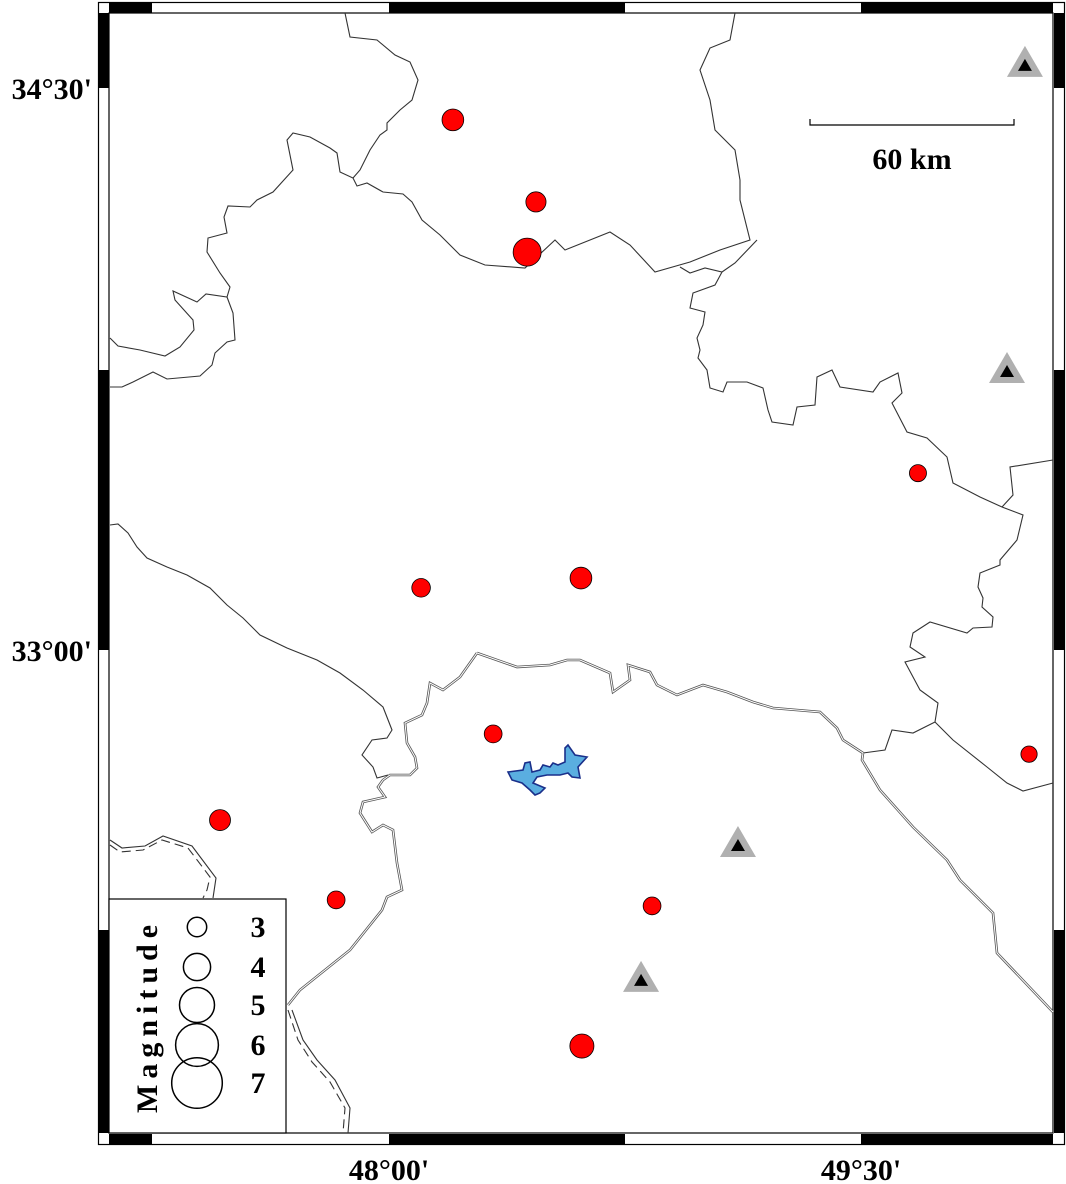 The width and height of the screenshot is (1066, 1184). What do you see at coordinates (258, 927) in the screenshot?
I see `legend-label: 3` at bounding box center [258, 927].